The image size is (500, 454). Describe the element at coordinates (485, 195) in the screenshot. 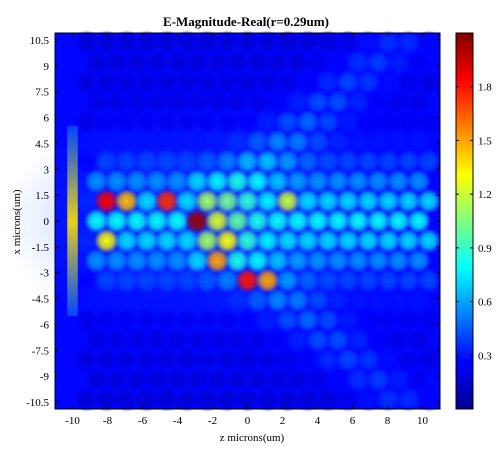

I see `colorbar-tick-label: 1.2` at that location.